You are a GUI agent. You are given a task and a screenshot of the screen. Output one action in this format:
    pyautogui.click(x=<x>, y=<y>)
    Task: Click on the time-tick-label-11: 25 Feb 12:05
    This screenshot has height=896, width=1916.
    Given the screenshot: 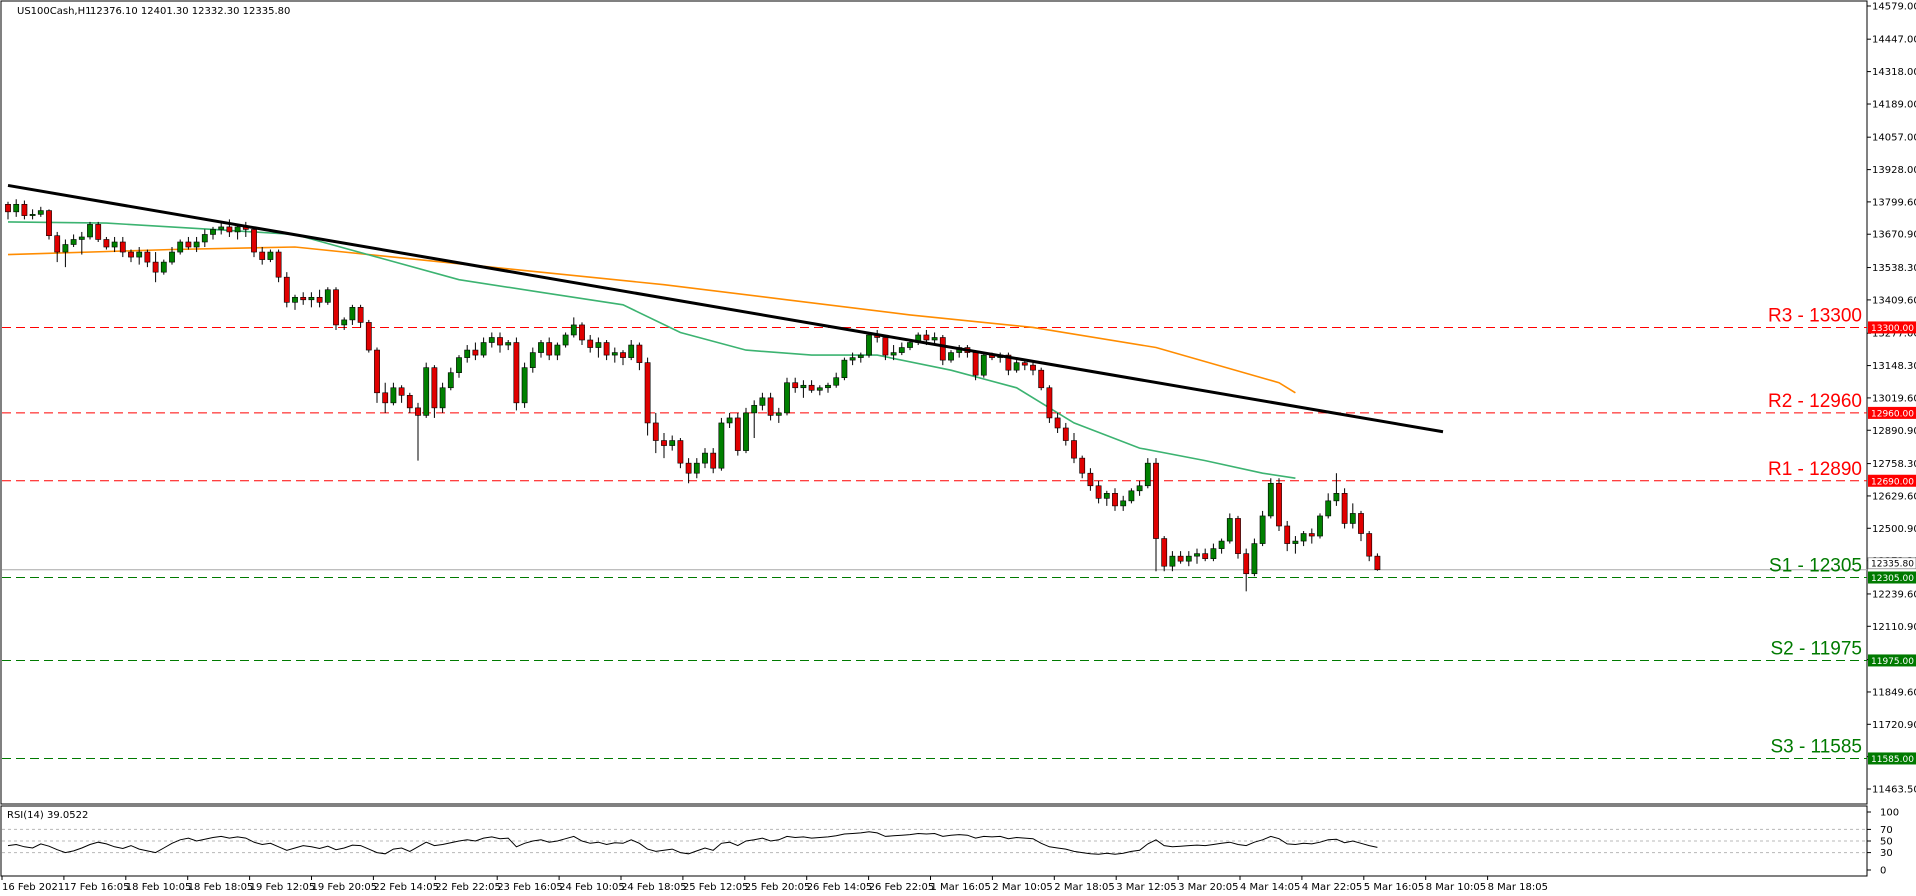 What is the action you would take?
    pyautogui.click(x=716, y=887)
    